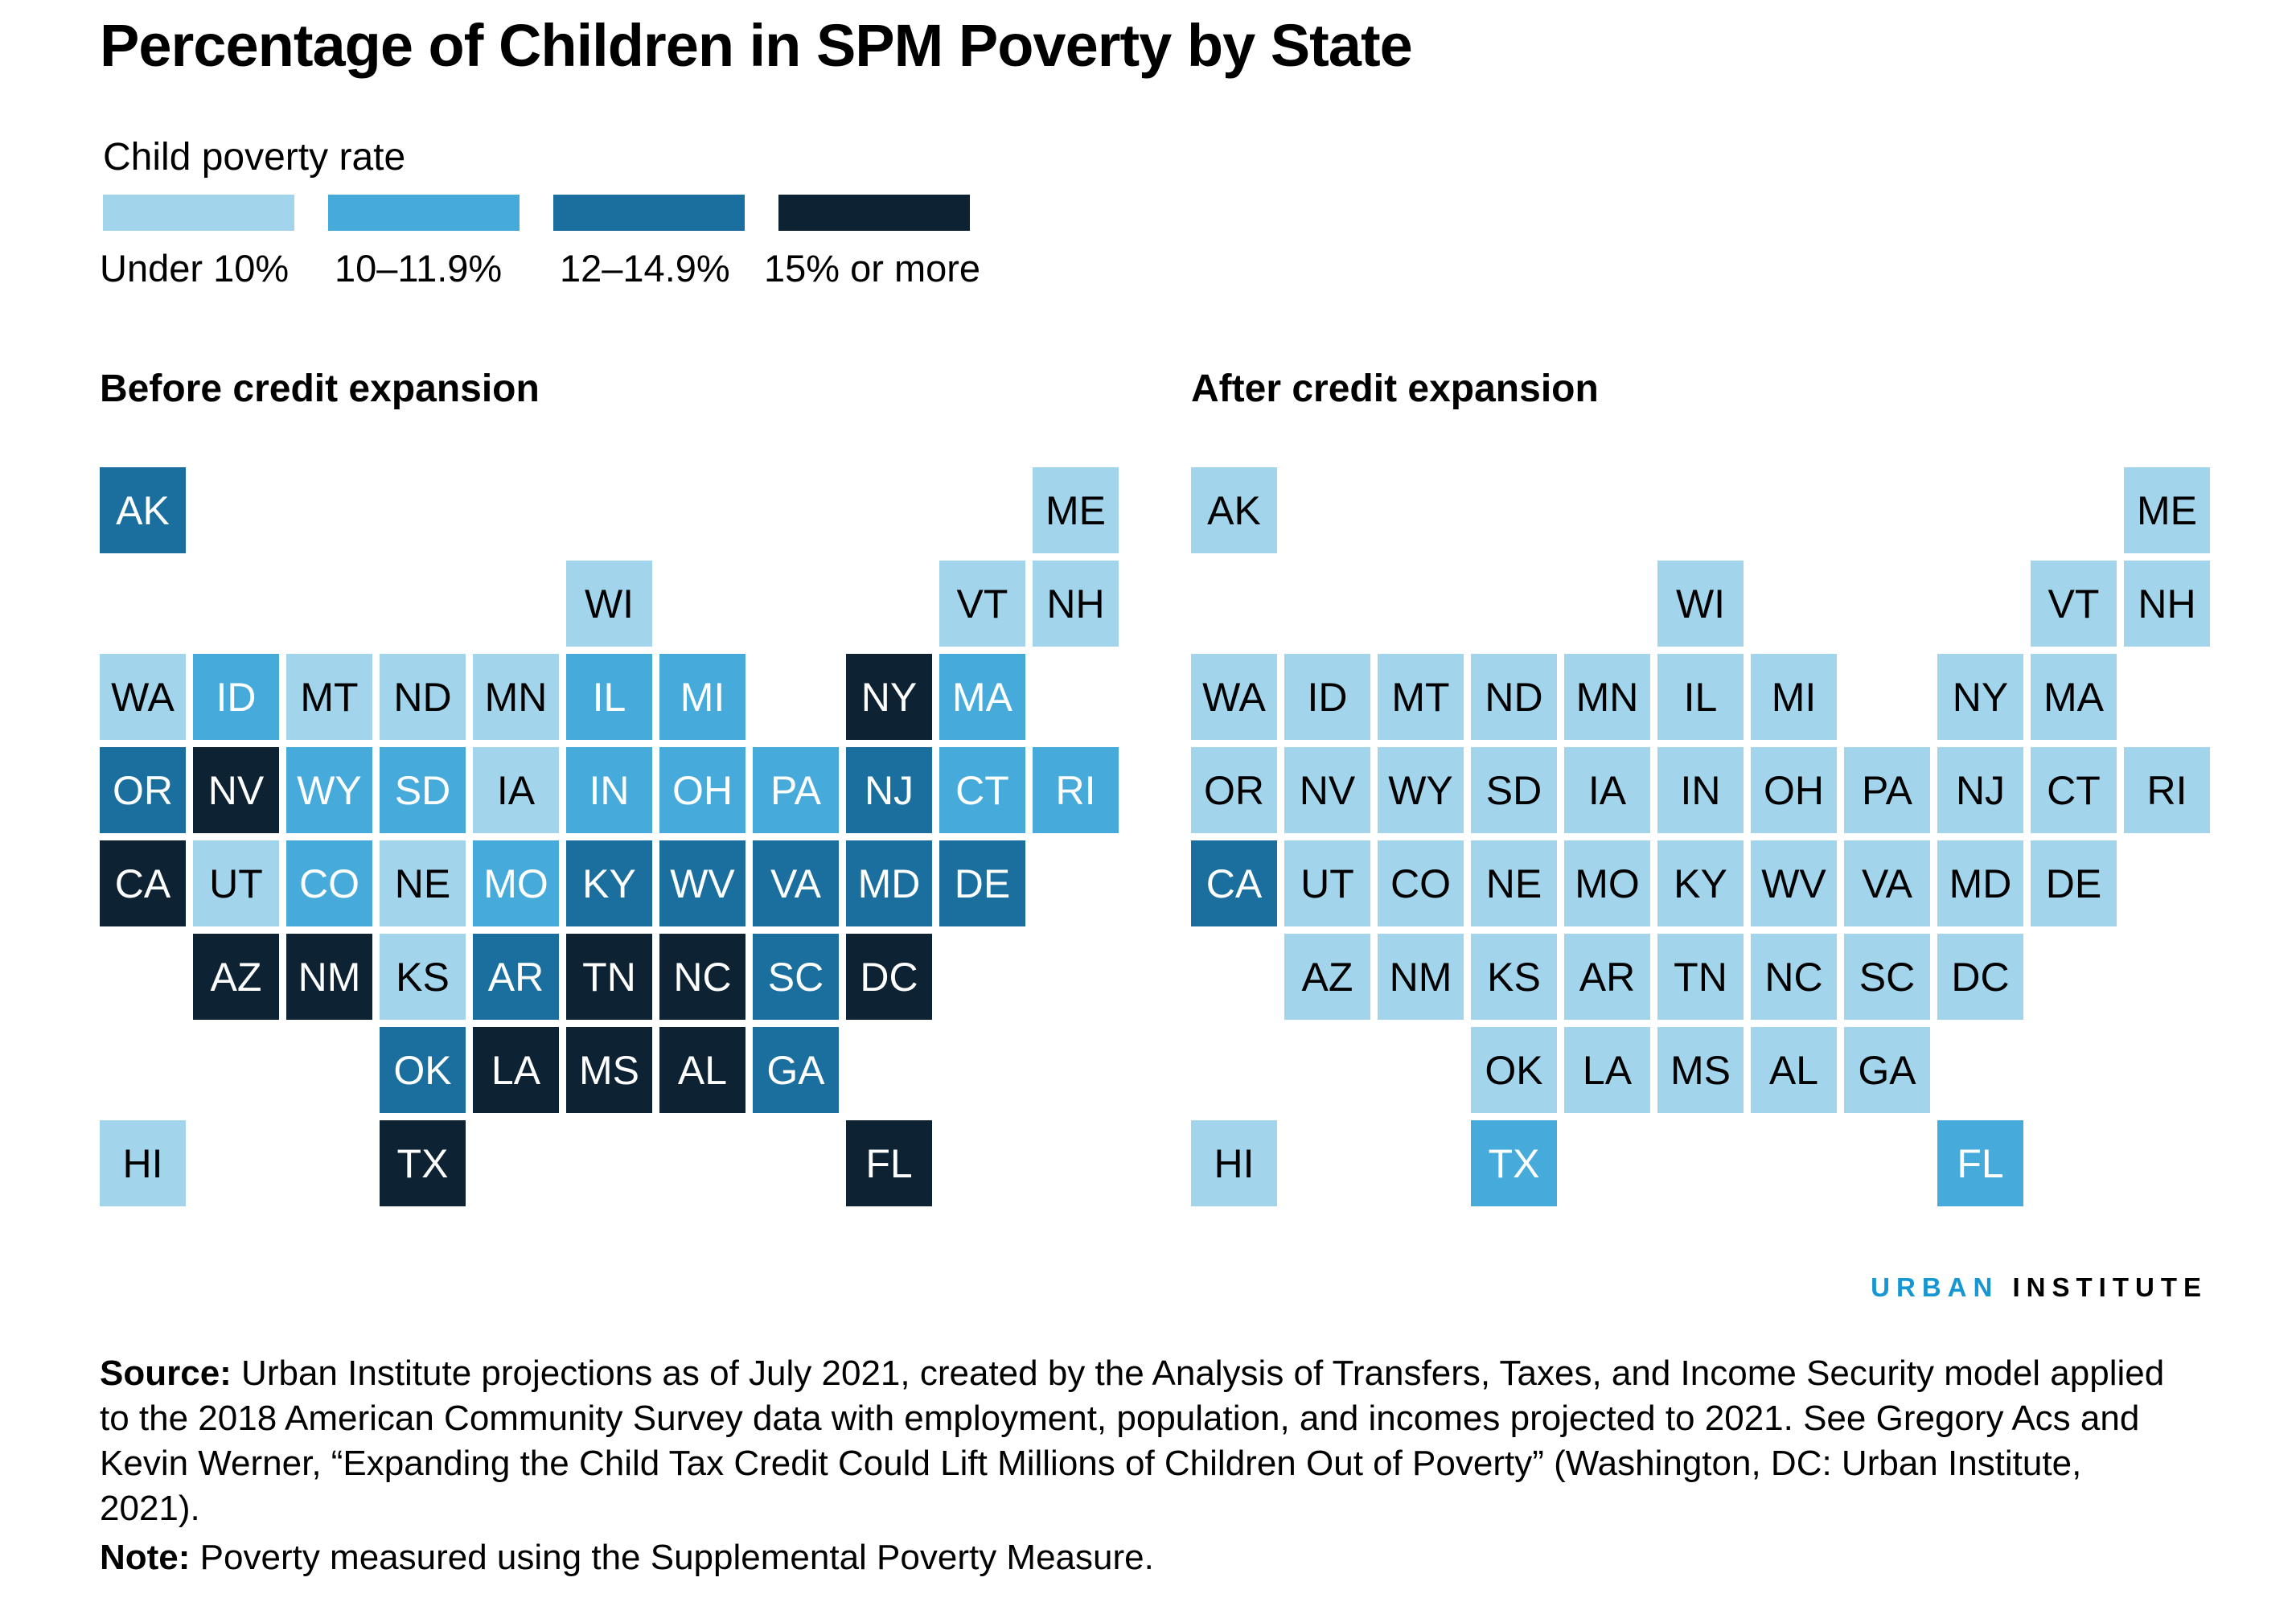 The height and width of the screenshot is (1598, 2296). What do you see at coordinates (1980, 883) in the screenshot?
I see `state-tile-md: MD` at bounding box center [1980, 883].